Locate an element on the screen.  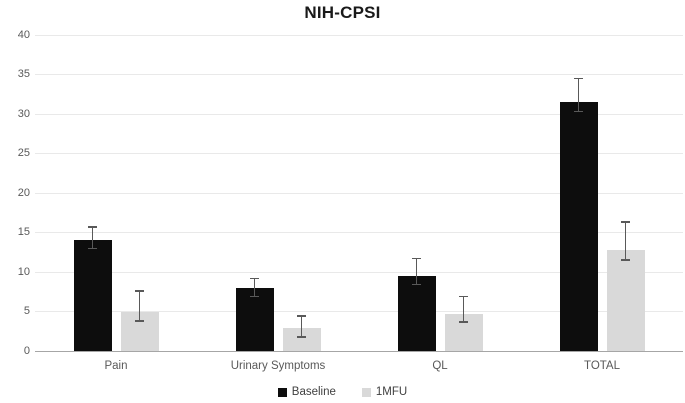
x-axis-line is located at coordinates (359, 351).